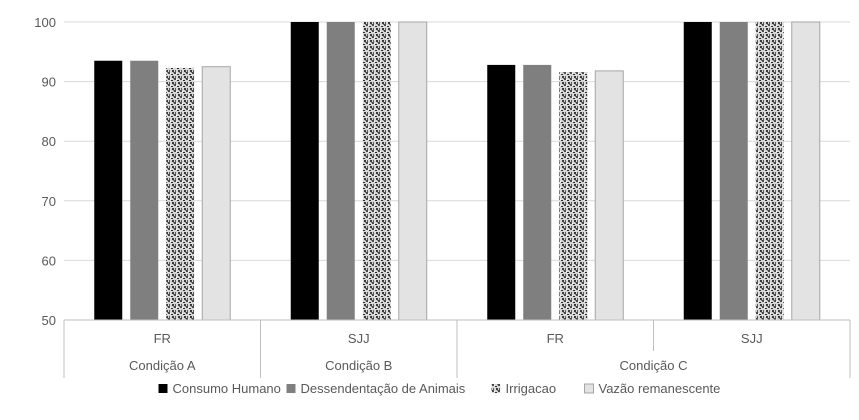 This screenshot has width=859, height=420. What do you see at coordinates (162, 365) in the screenshot?
I see `group-label: Condição A` at bounding box center [162, 365].